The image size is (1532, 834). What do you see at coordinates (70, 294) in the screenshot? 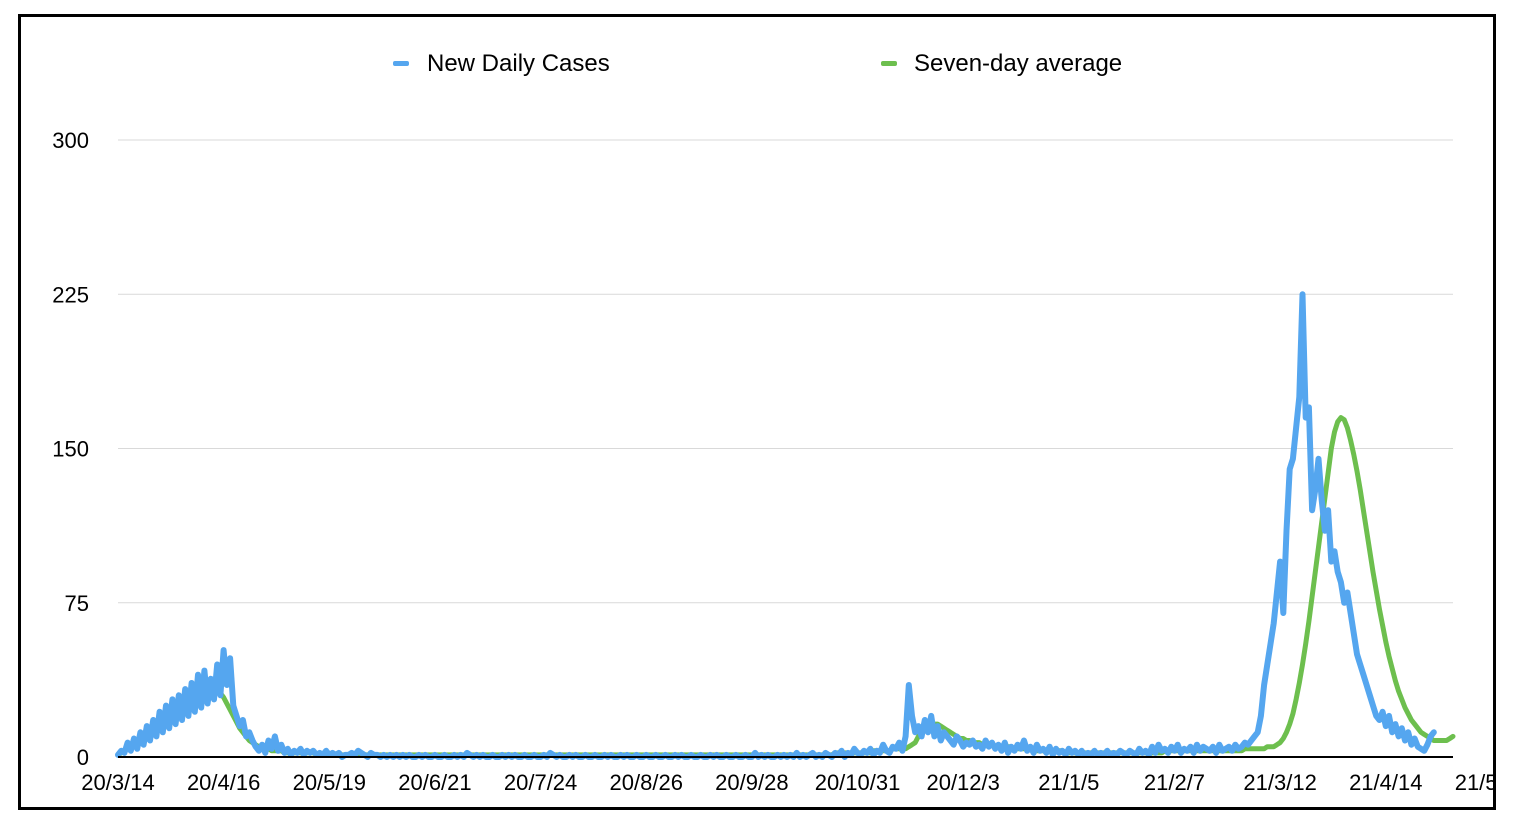
I see `y-tick-label: 225` at bounding box center [70, 294].